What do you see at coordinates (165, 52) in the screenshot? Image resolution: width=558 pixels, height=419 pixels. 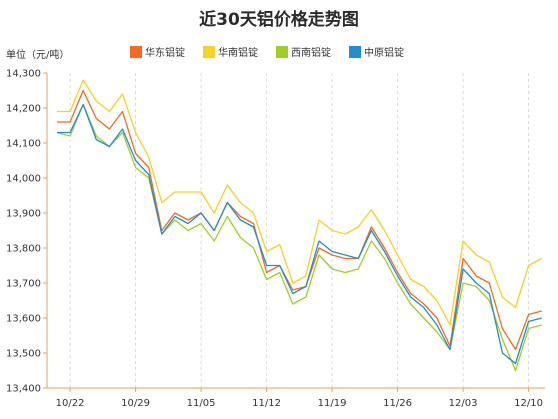 I see `legend-label: 华东铝锭` at bounding box center [165, 52].